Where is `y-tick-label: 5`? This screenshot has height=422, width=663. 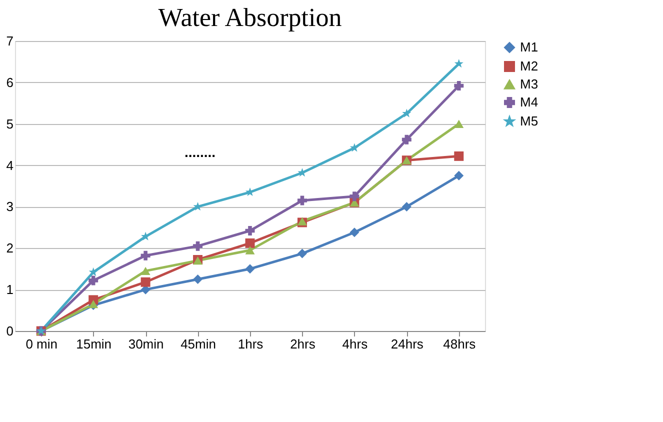 y-tick-label: 5 is located at coordinates (10, 124).